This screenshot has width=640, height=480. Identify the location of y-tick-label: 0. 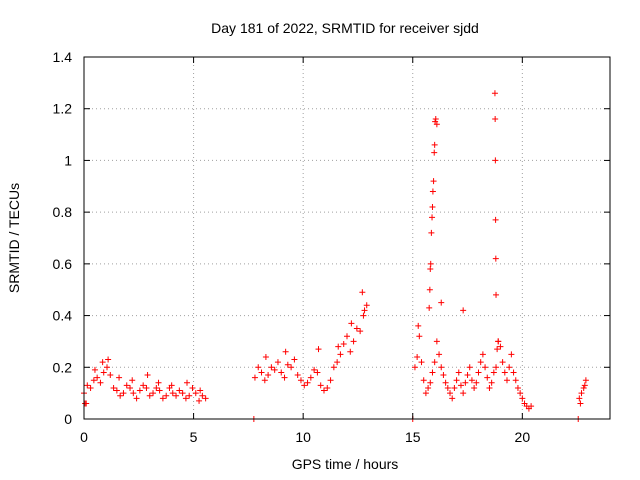
(68, 419).